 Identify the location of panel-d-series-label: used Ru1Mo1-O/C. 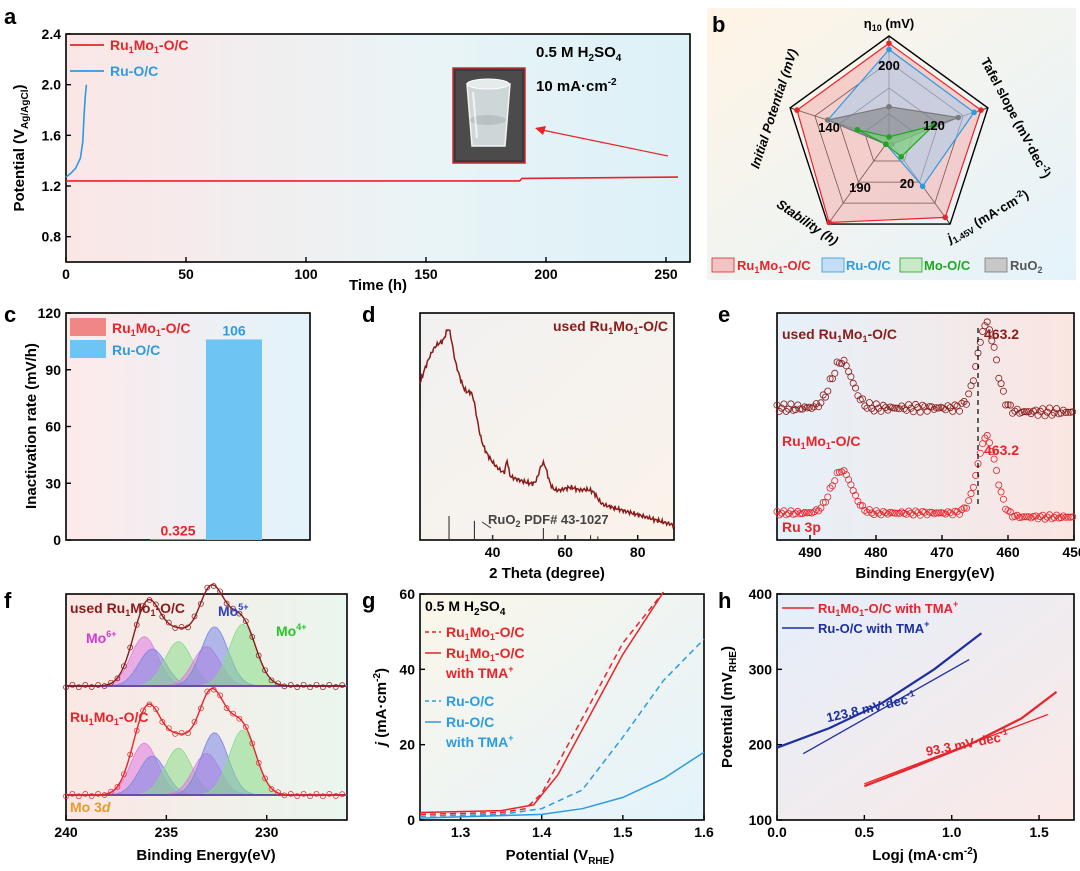
(610, 327).